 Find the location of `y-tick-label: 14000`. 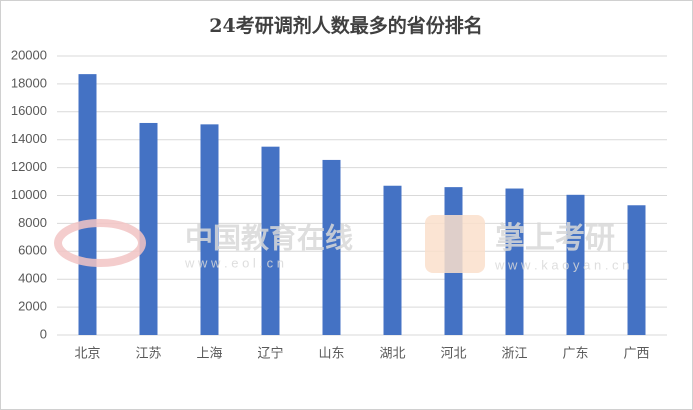

y-tick-label: 14000 is located at coordinates (29, 138).